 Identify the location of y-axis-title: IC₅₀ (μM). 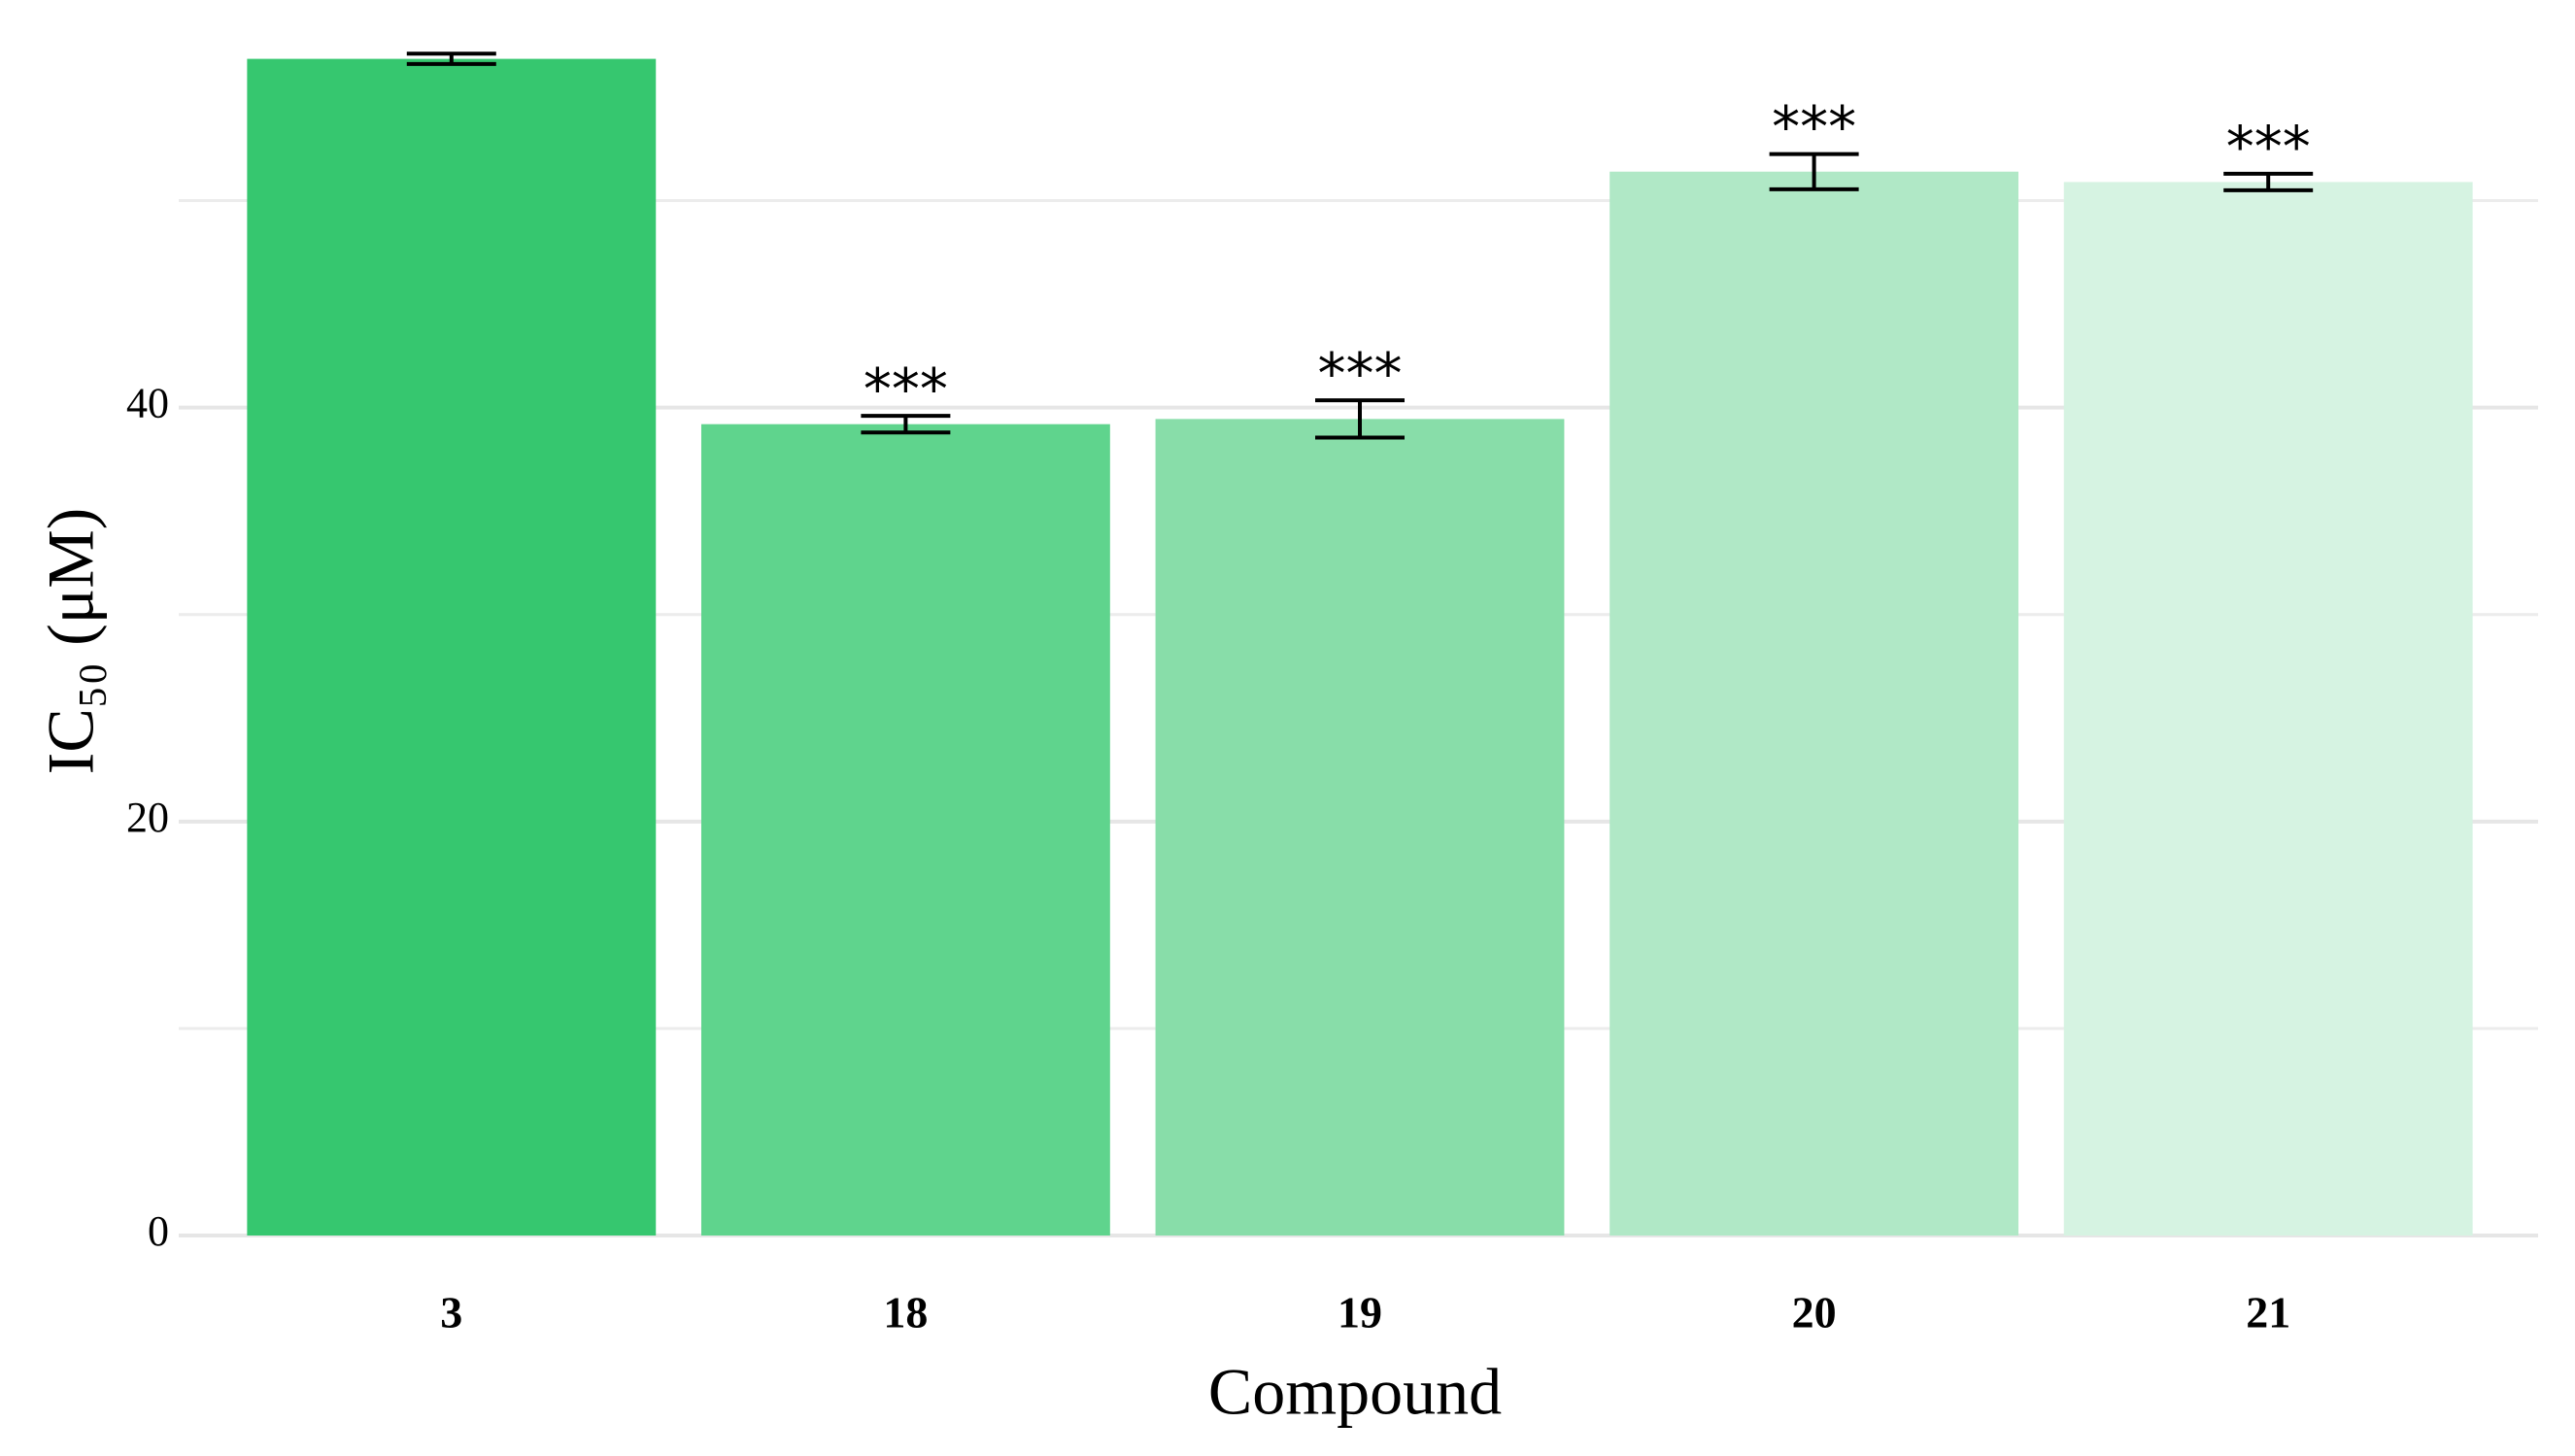
(71, 641).